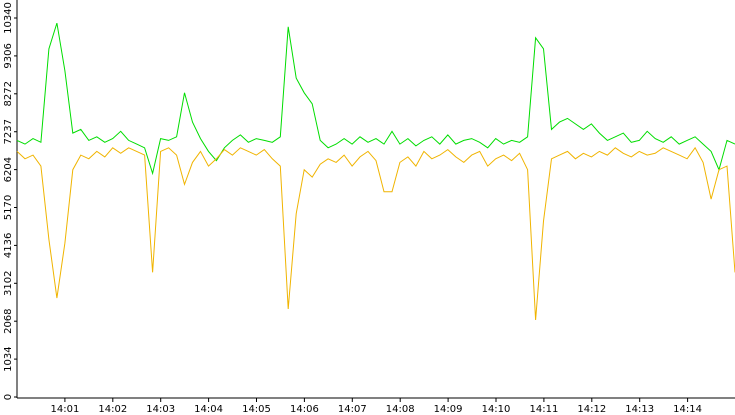 Image resolution: width=735 pixels, height=415 pixels. I want to click on x-tick-label: 14:12, so click(591, 409).